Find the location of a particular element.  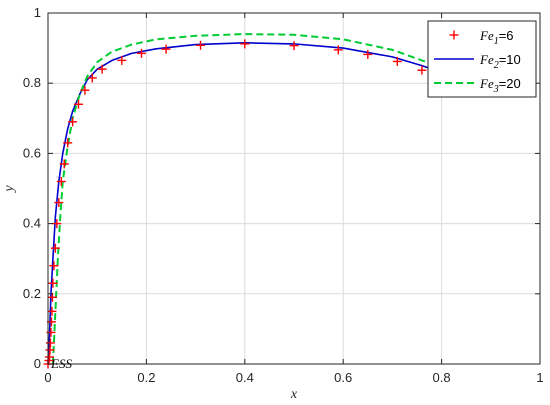

x-tick-label: 0.6 is located at coordinates (343, 377).